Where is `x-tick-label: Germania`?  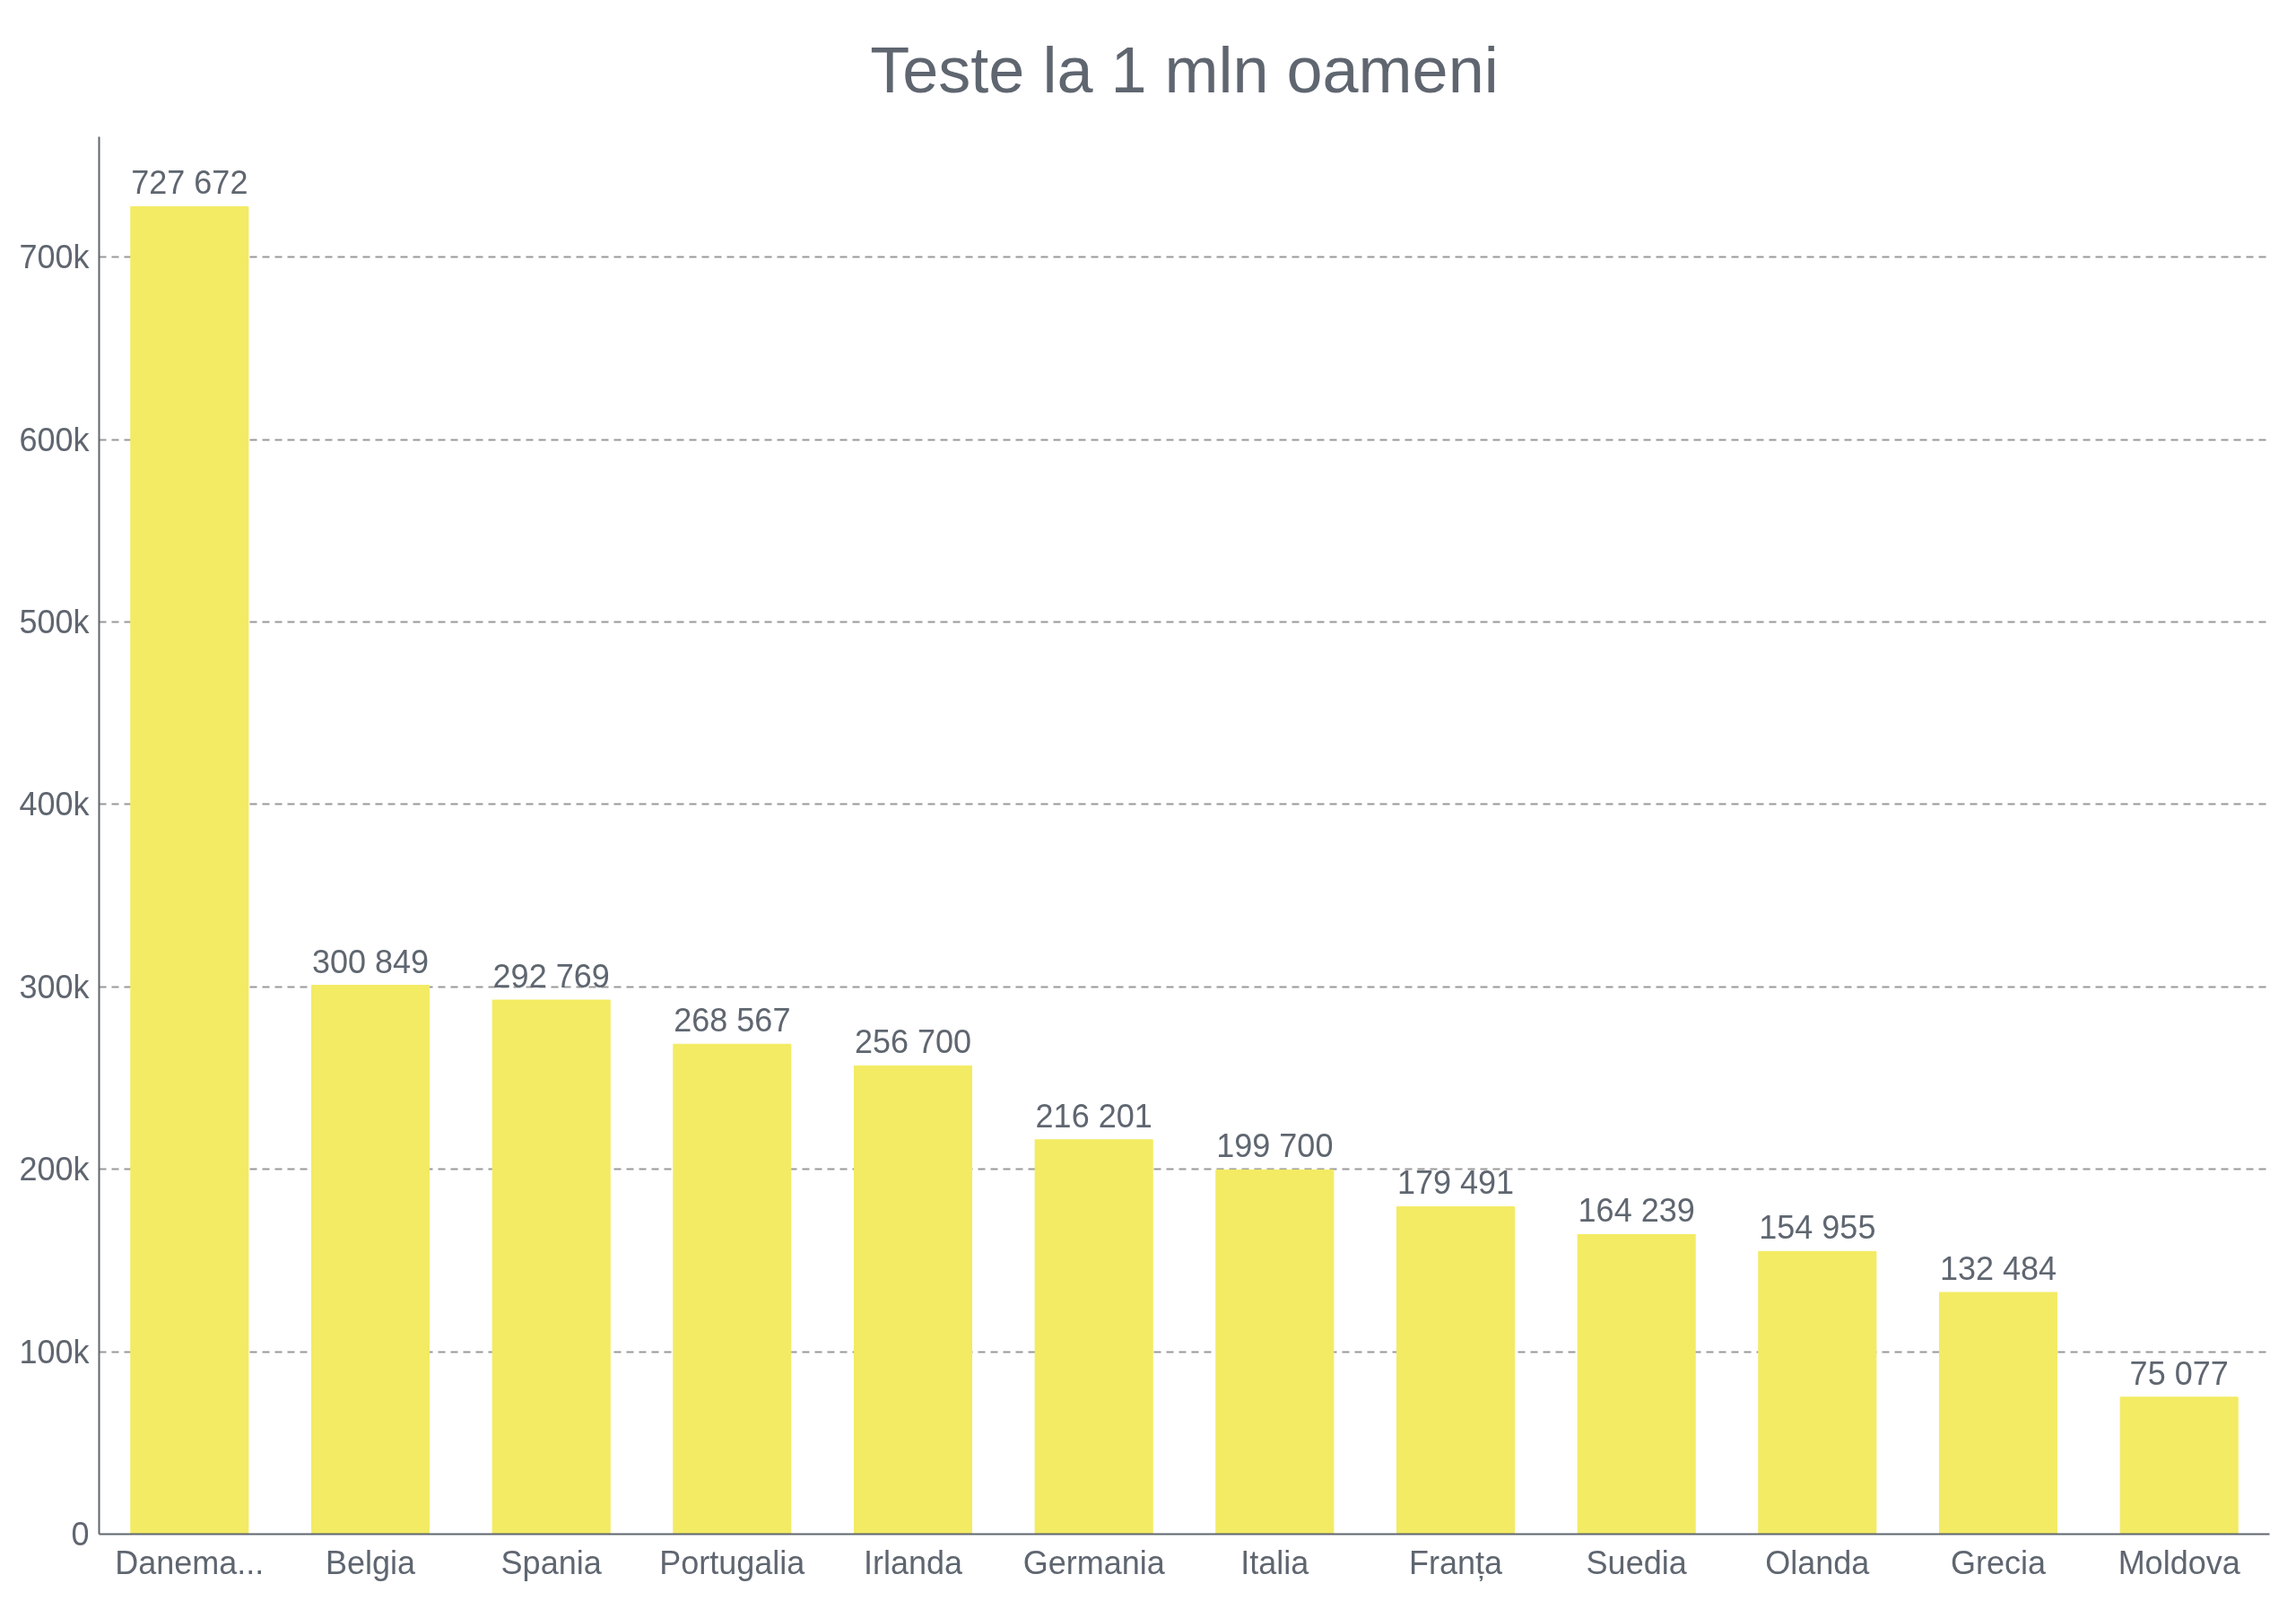 x-tick-label: Germania is located at coordinates (1094, 1562).